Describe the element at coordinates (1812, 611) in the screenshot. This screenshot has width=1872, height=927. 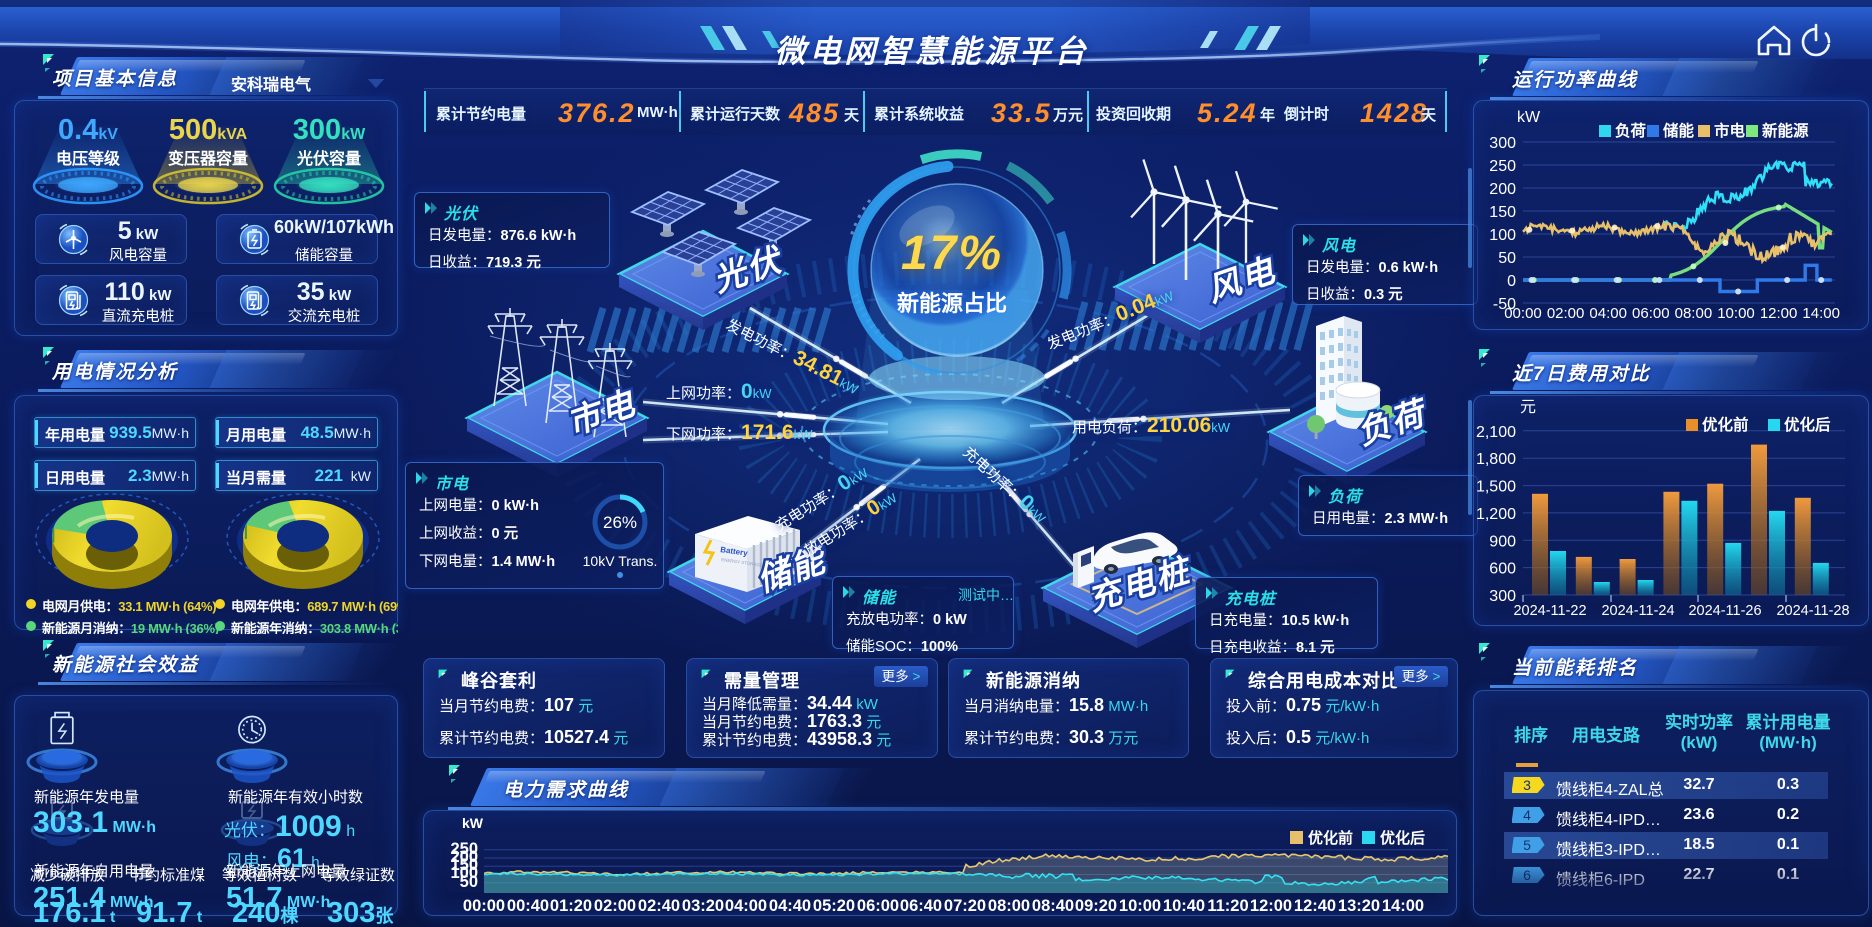
I see `svg-text: 2024-11-28` at that location.